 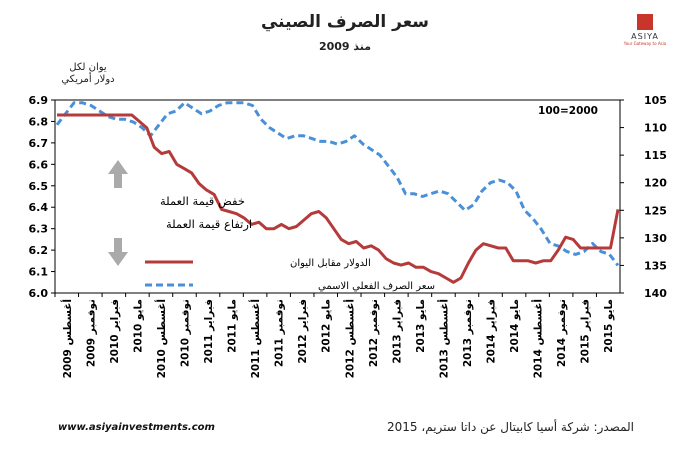 What do you see at coordinates (303, 331) in the screenshot?
I see `x-axis-tick-label: فبراير 2012` at bounding box center [303, 331].